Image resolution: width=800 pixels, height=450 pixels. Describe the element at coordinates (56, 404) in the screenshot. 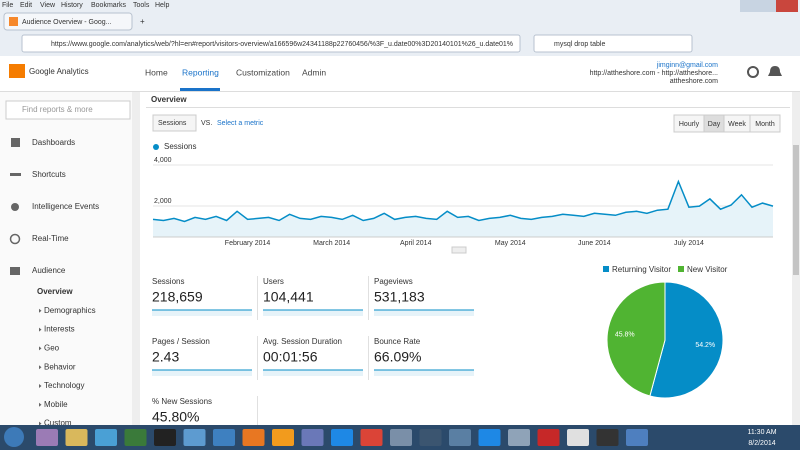

I see `sidebar-subitem: Mobile` at that location.